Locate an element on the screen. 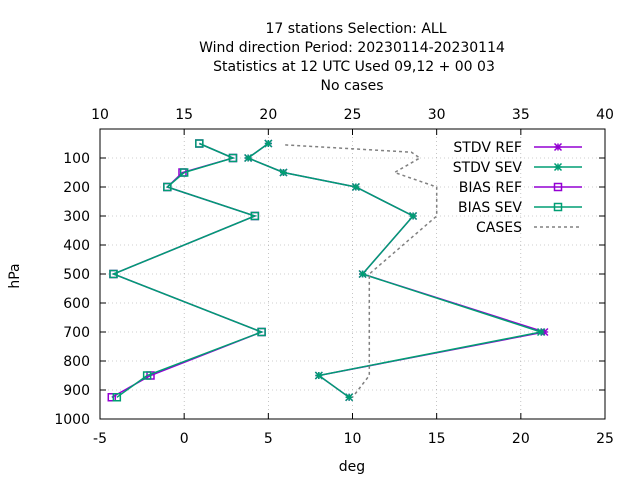  series-bias-sev is located at coordinates (187, 270).